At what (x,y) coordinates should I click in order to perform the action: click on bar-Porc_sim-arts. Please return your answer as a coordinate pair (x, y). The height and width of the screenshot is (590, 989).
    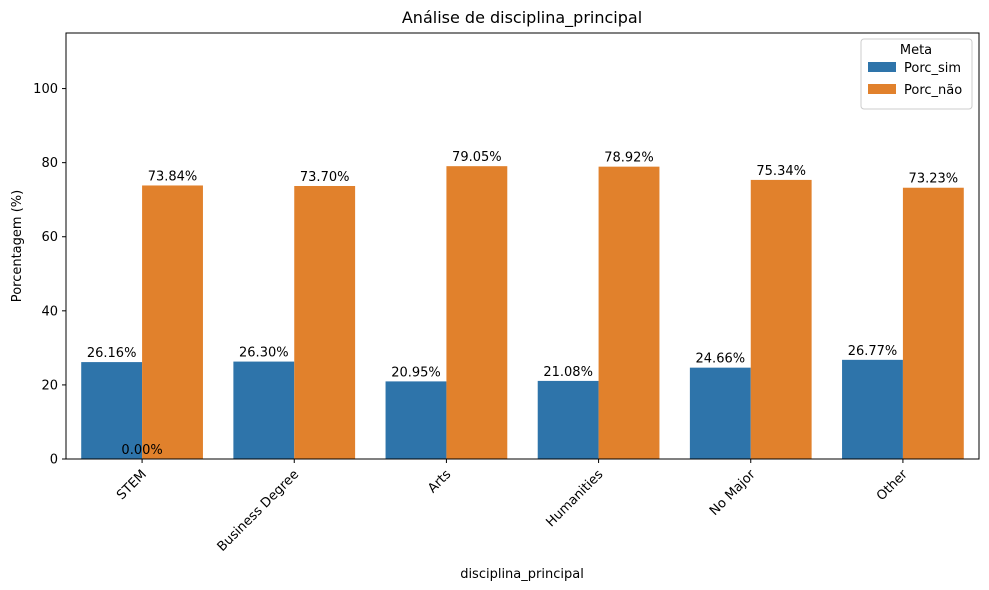
    Looking at the image, I should click on (416, 420).